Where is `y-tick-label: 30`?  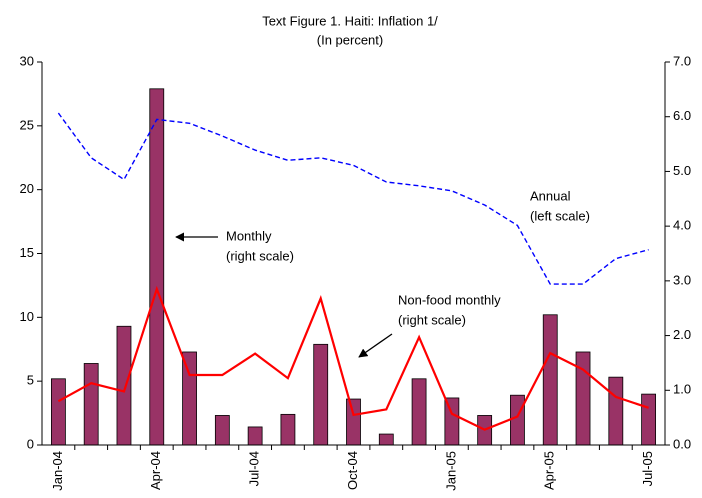 y-tick-label: 30 is located at coordinates (27, 60).